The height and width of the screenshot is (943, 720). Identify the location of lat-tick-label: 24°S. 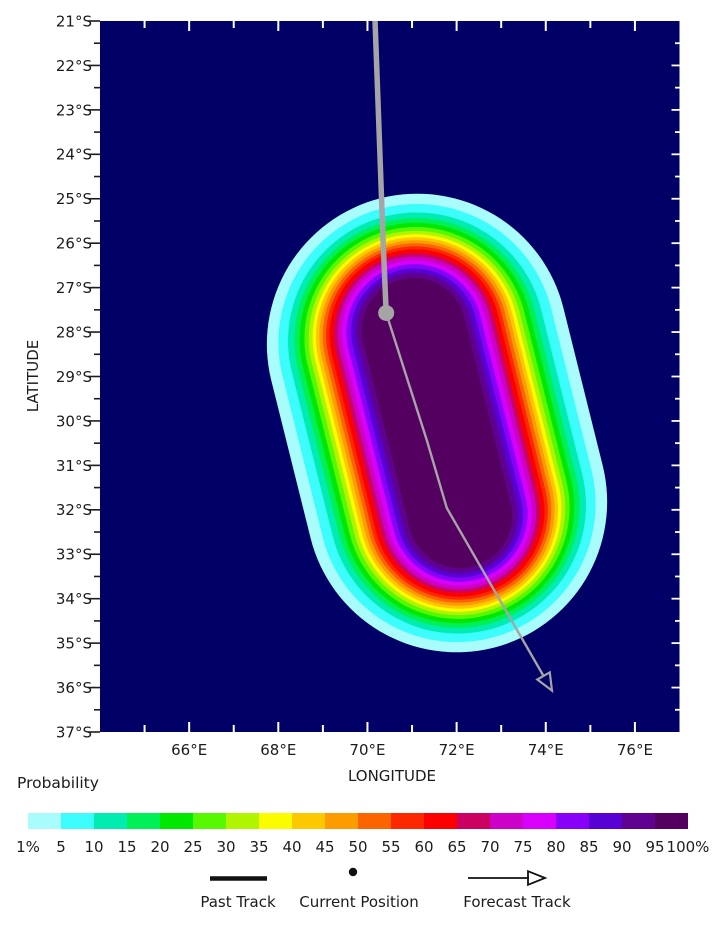
(74, 155).